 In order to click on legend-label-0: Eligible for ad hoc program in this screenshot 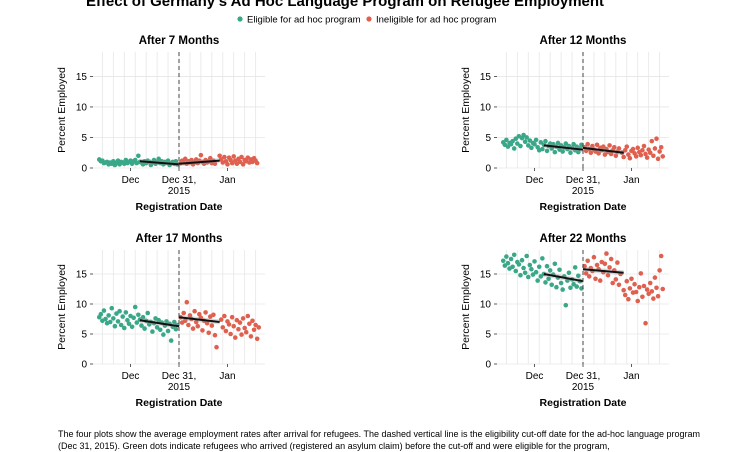, I will do `click(304, 20)`.